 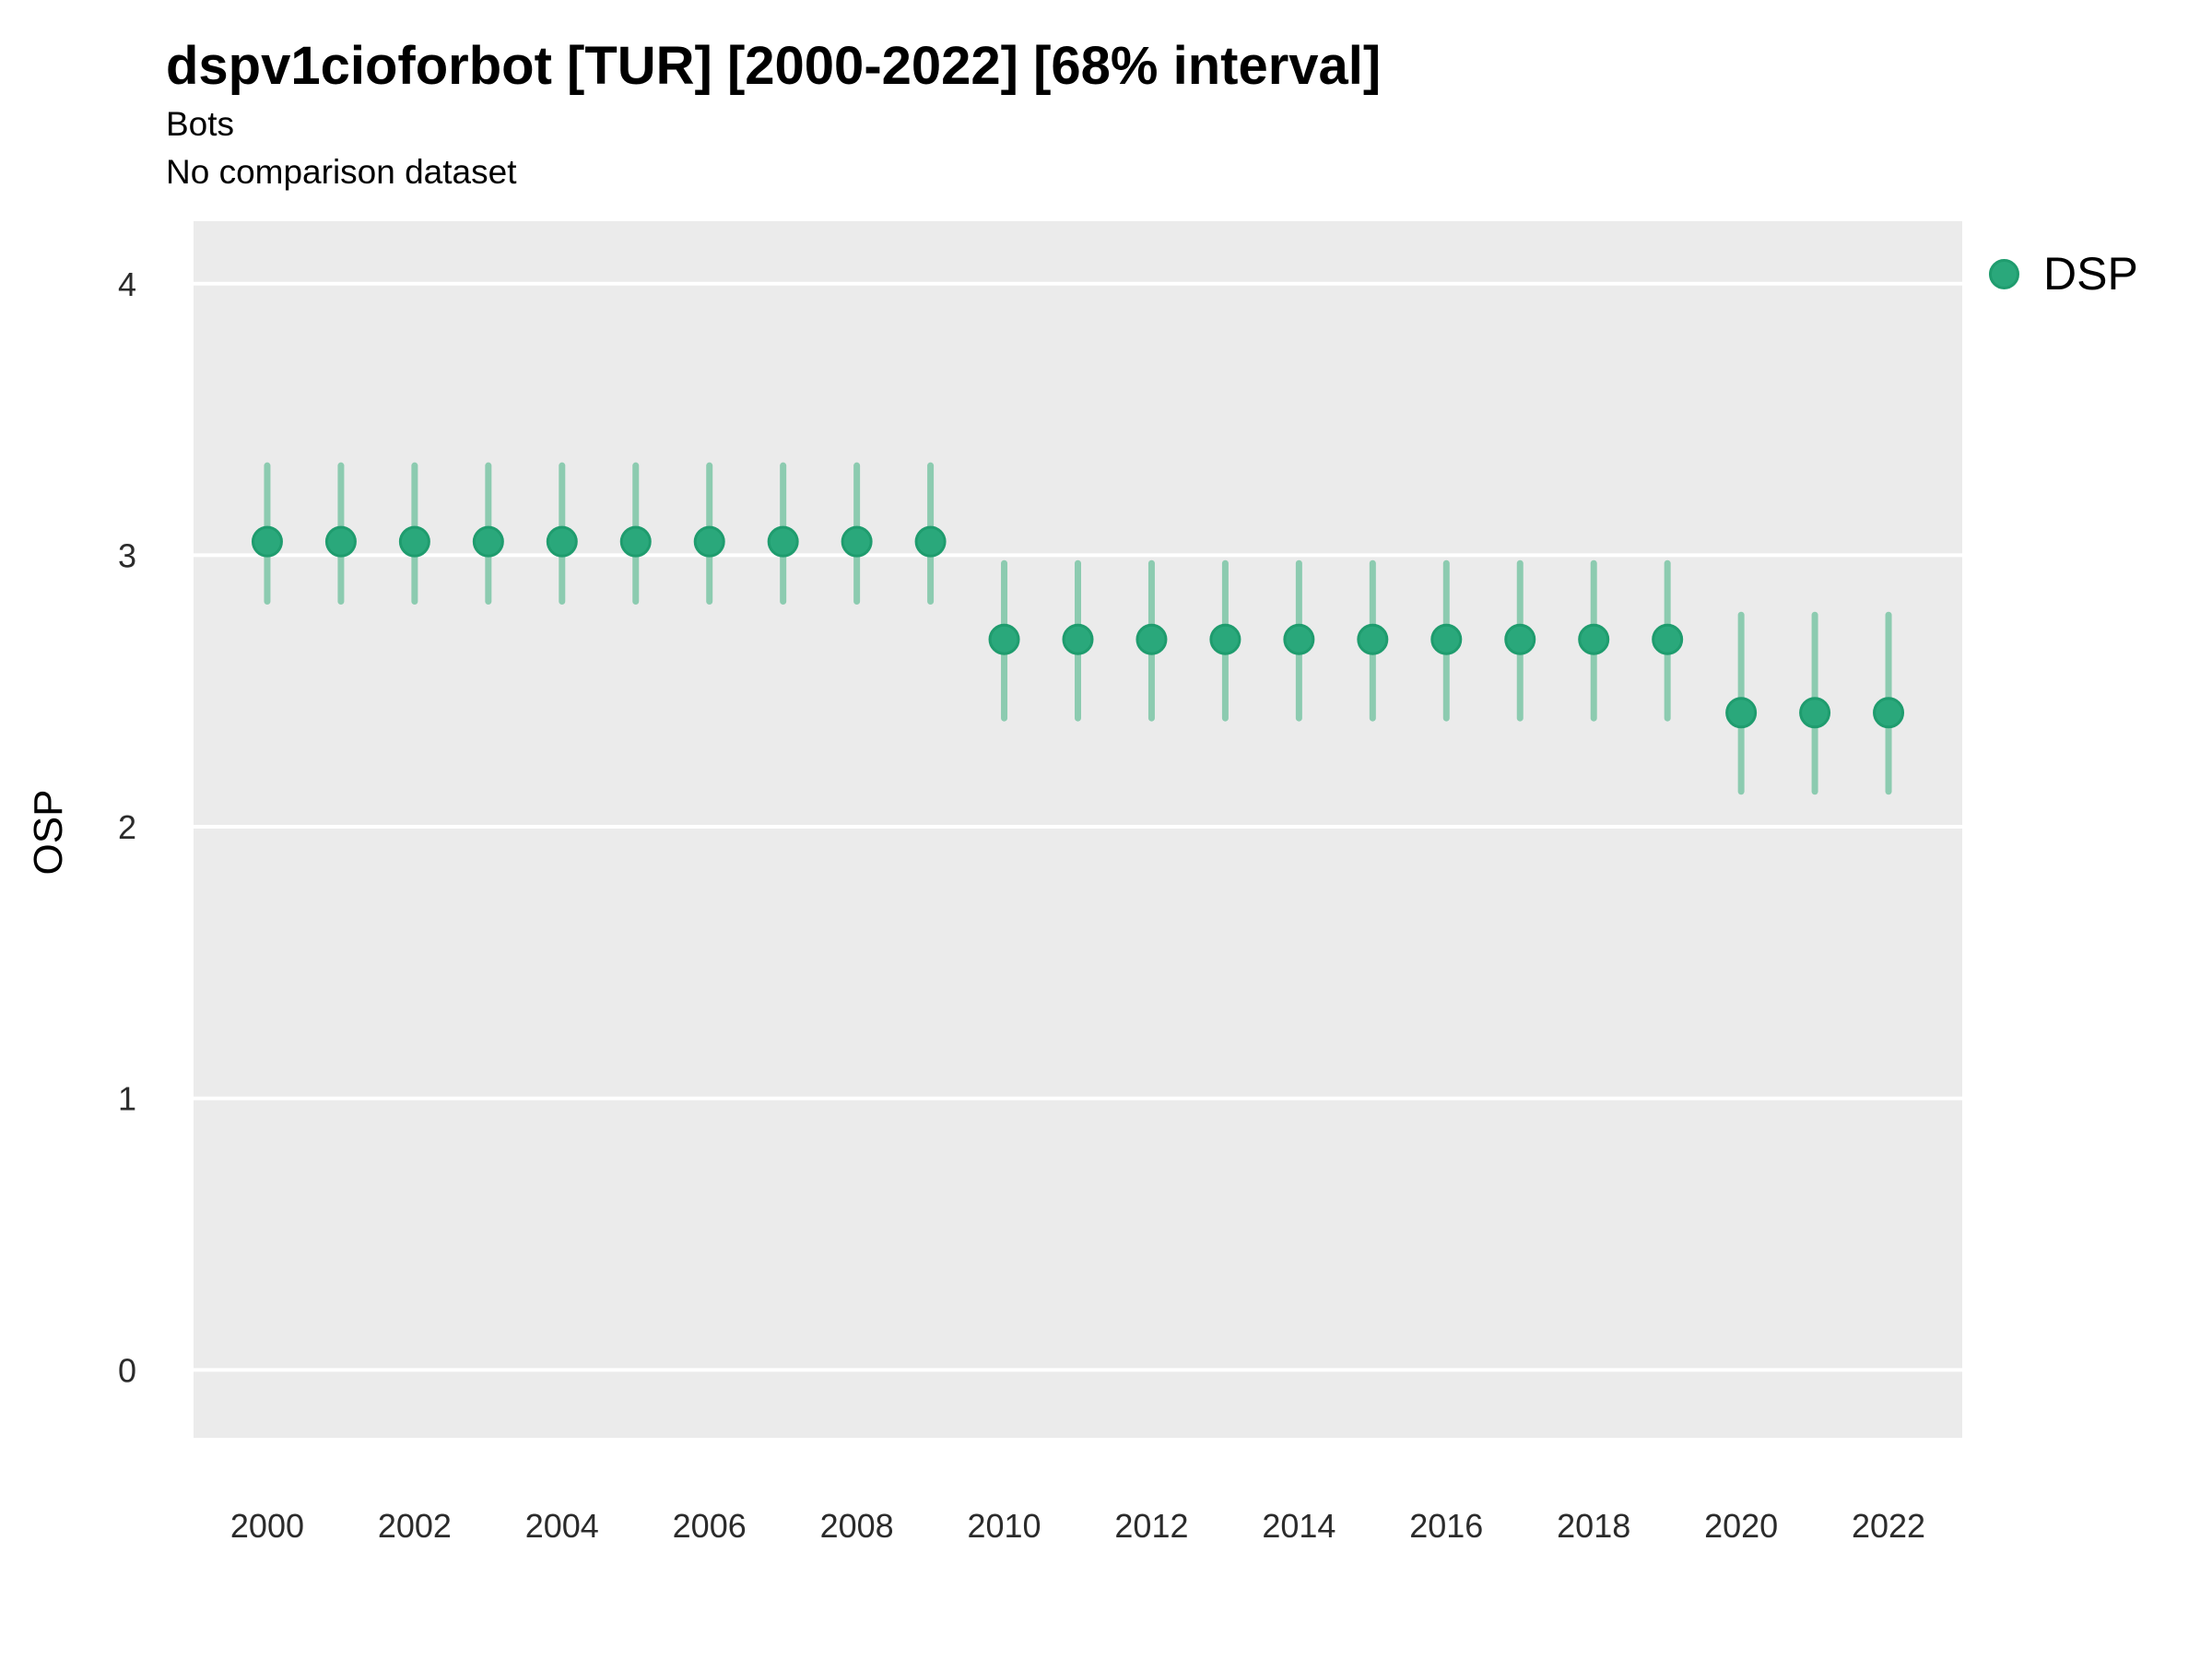 I want to click on y-tick-label: 1, so click(x=127, y=1099).